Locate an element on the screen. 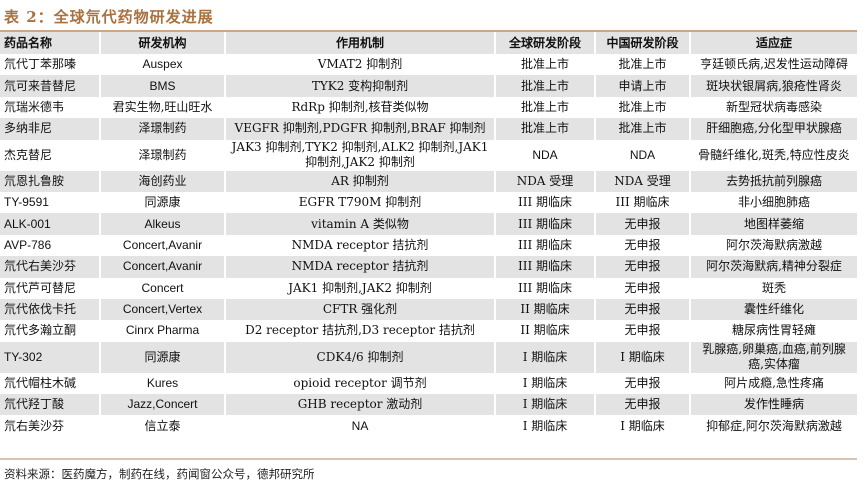 This screenshot has height=494, width=865. table-cell: 海创药业 is located at coordinates (162, 181).